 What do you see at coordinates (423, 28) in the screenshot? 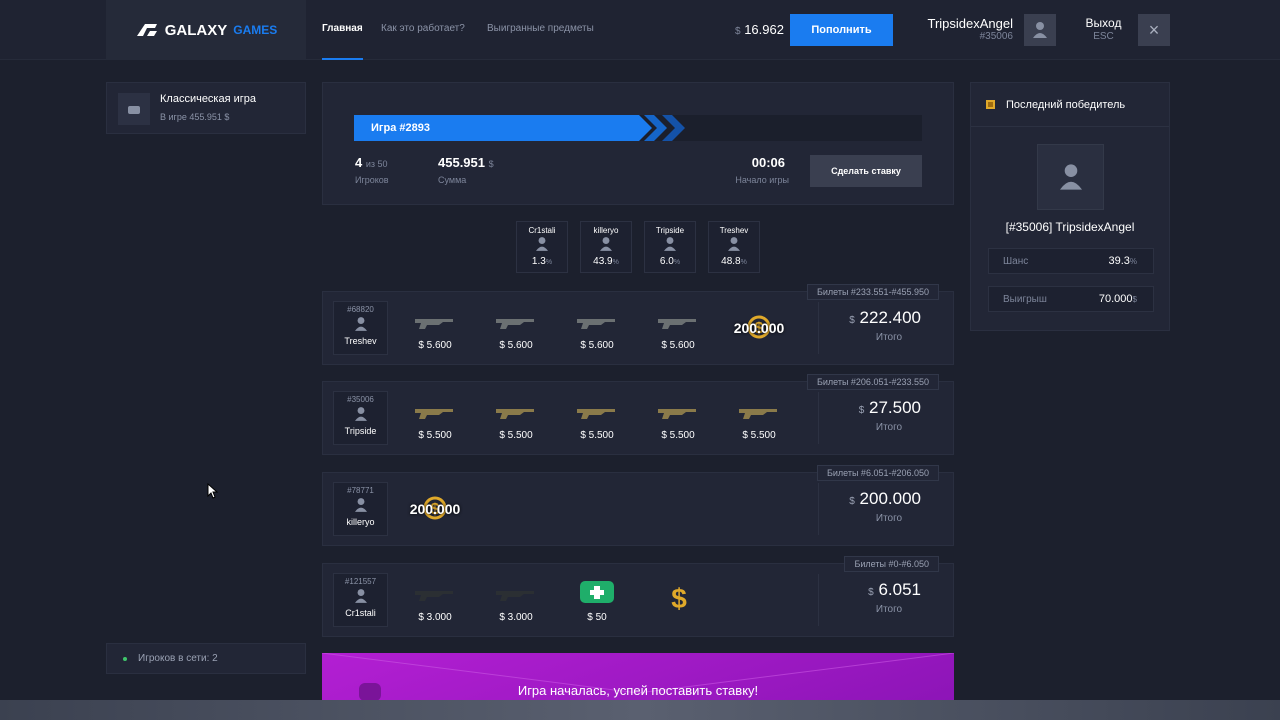
I see `nav-link: Как это работает?` at bounding box center [423, 28].